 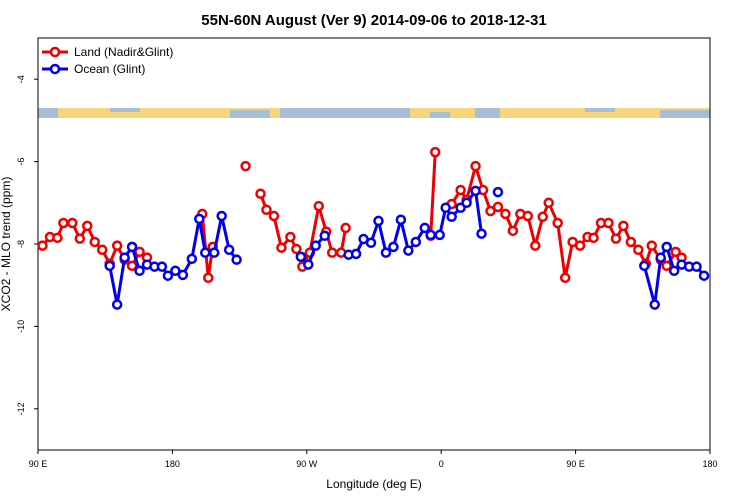 I want to click on land-mask-strip, so click(x=374, y=113).